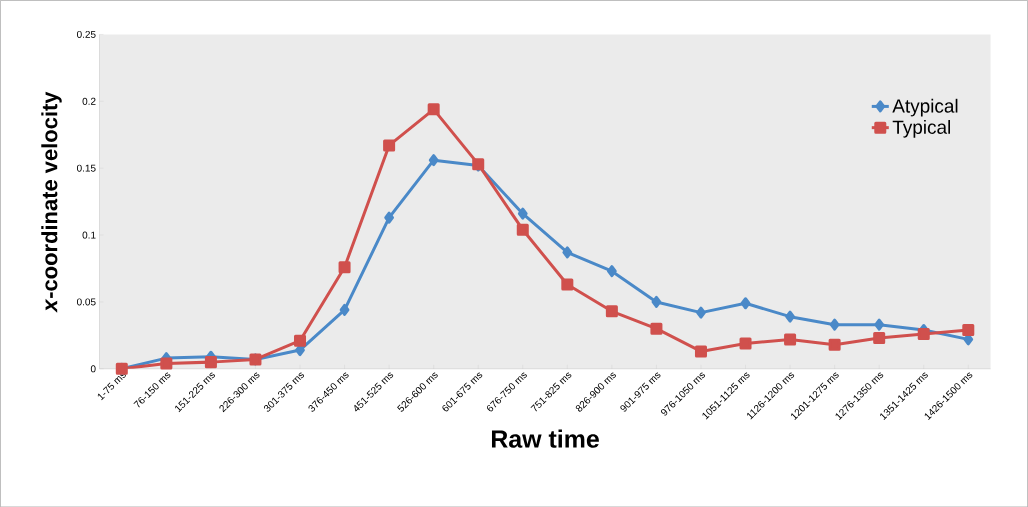 Image resolution: width=1028 pixels, height=507 pixels. Describe the element at coordinates (86, 302) in the screenshot. I see `y-tick-label: 0.05` at that location.